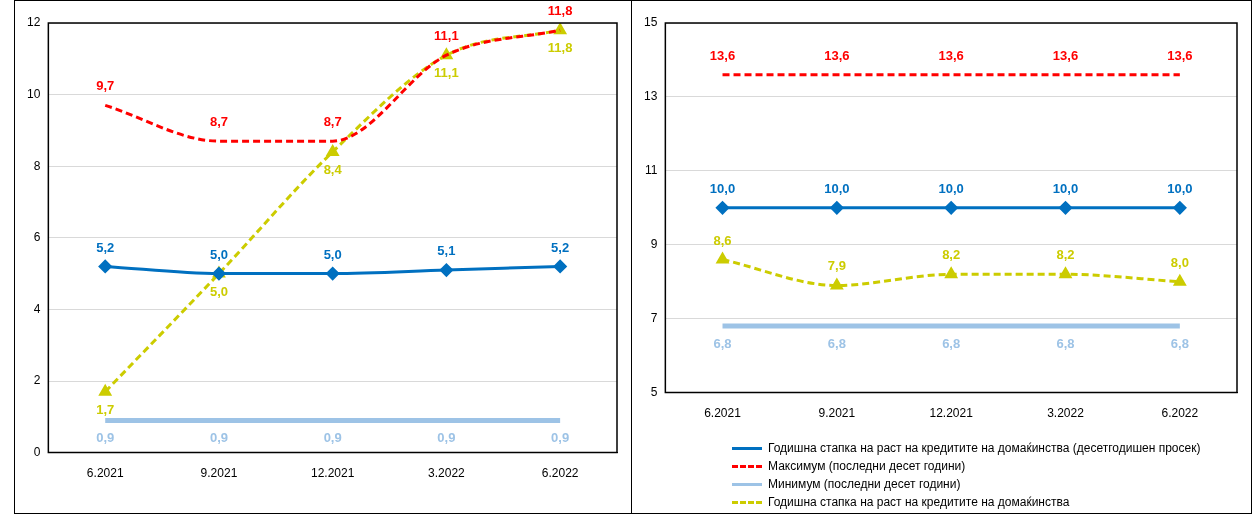  Describe the element at coordinates (654, 244) in the screenshot. I see `y-tick-label: 9` at that location.